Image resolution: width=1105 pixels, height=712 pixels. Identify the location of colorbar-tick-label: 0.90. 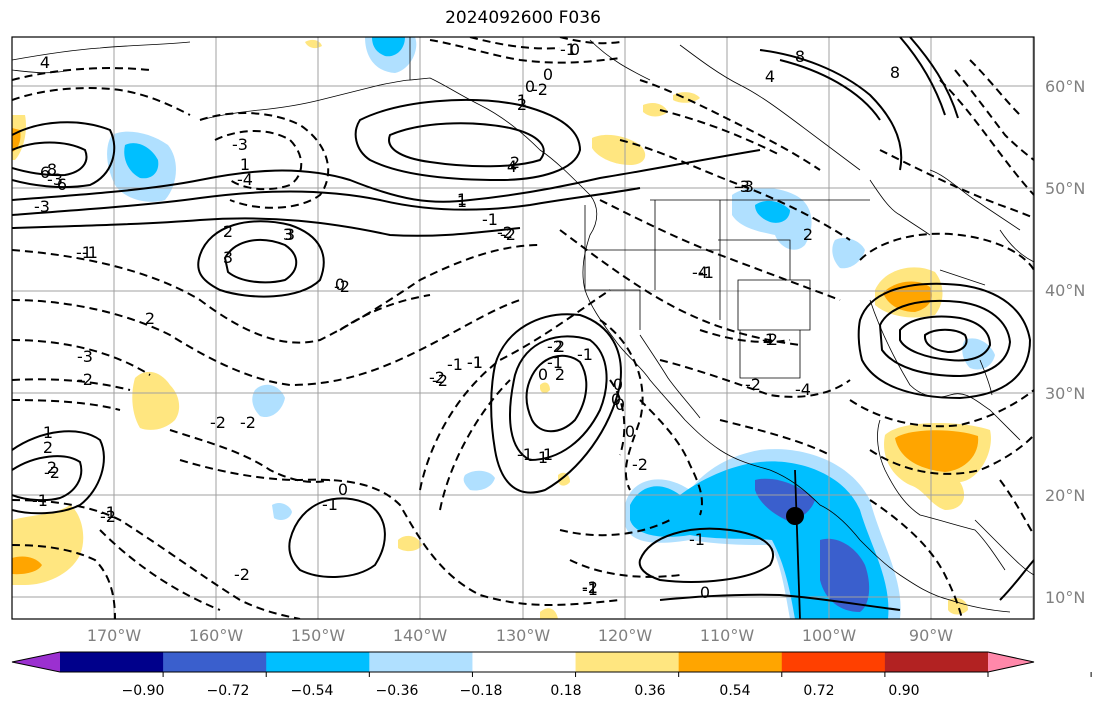
(904, 691).